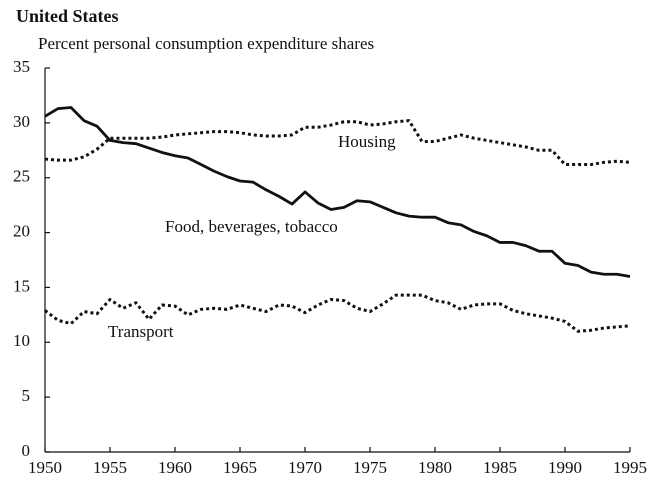 The image size is (653, 483). What do you see at coordinates (45, 467) in the screenshot?
I see `x-tick-label: 1950` at bounding box center [45, 467].